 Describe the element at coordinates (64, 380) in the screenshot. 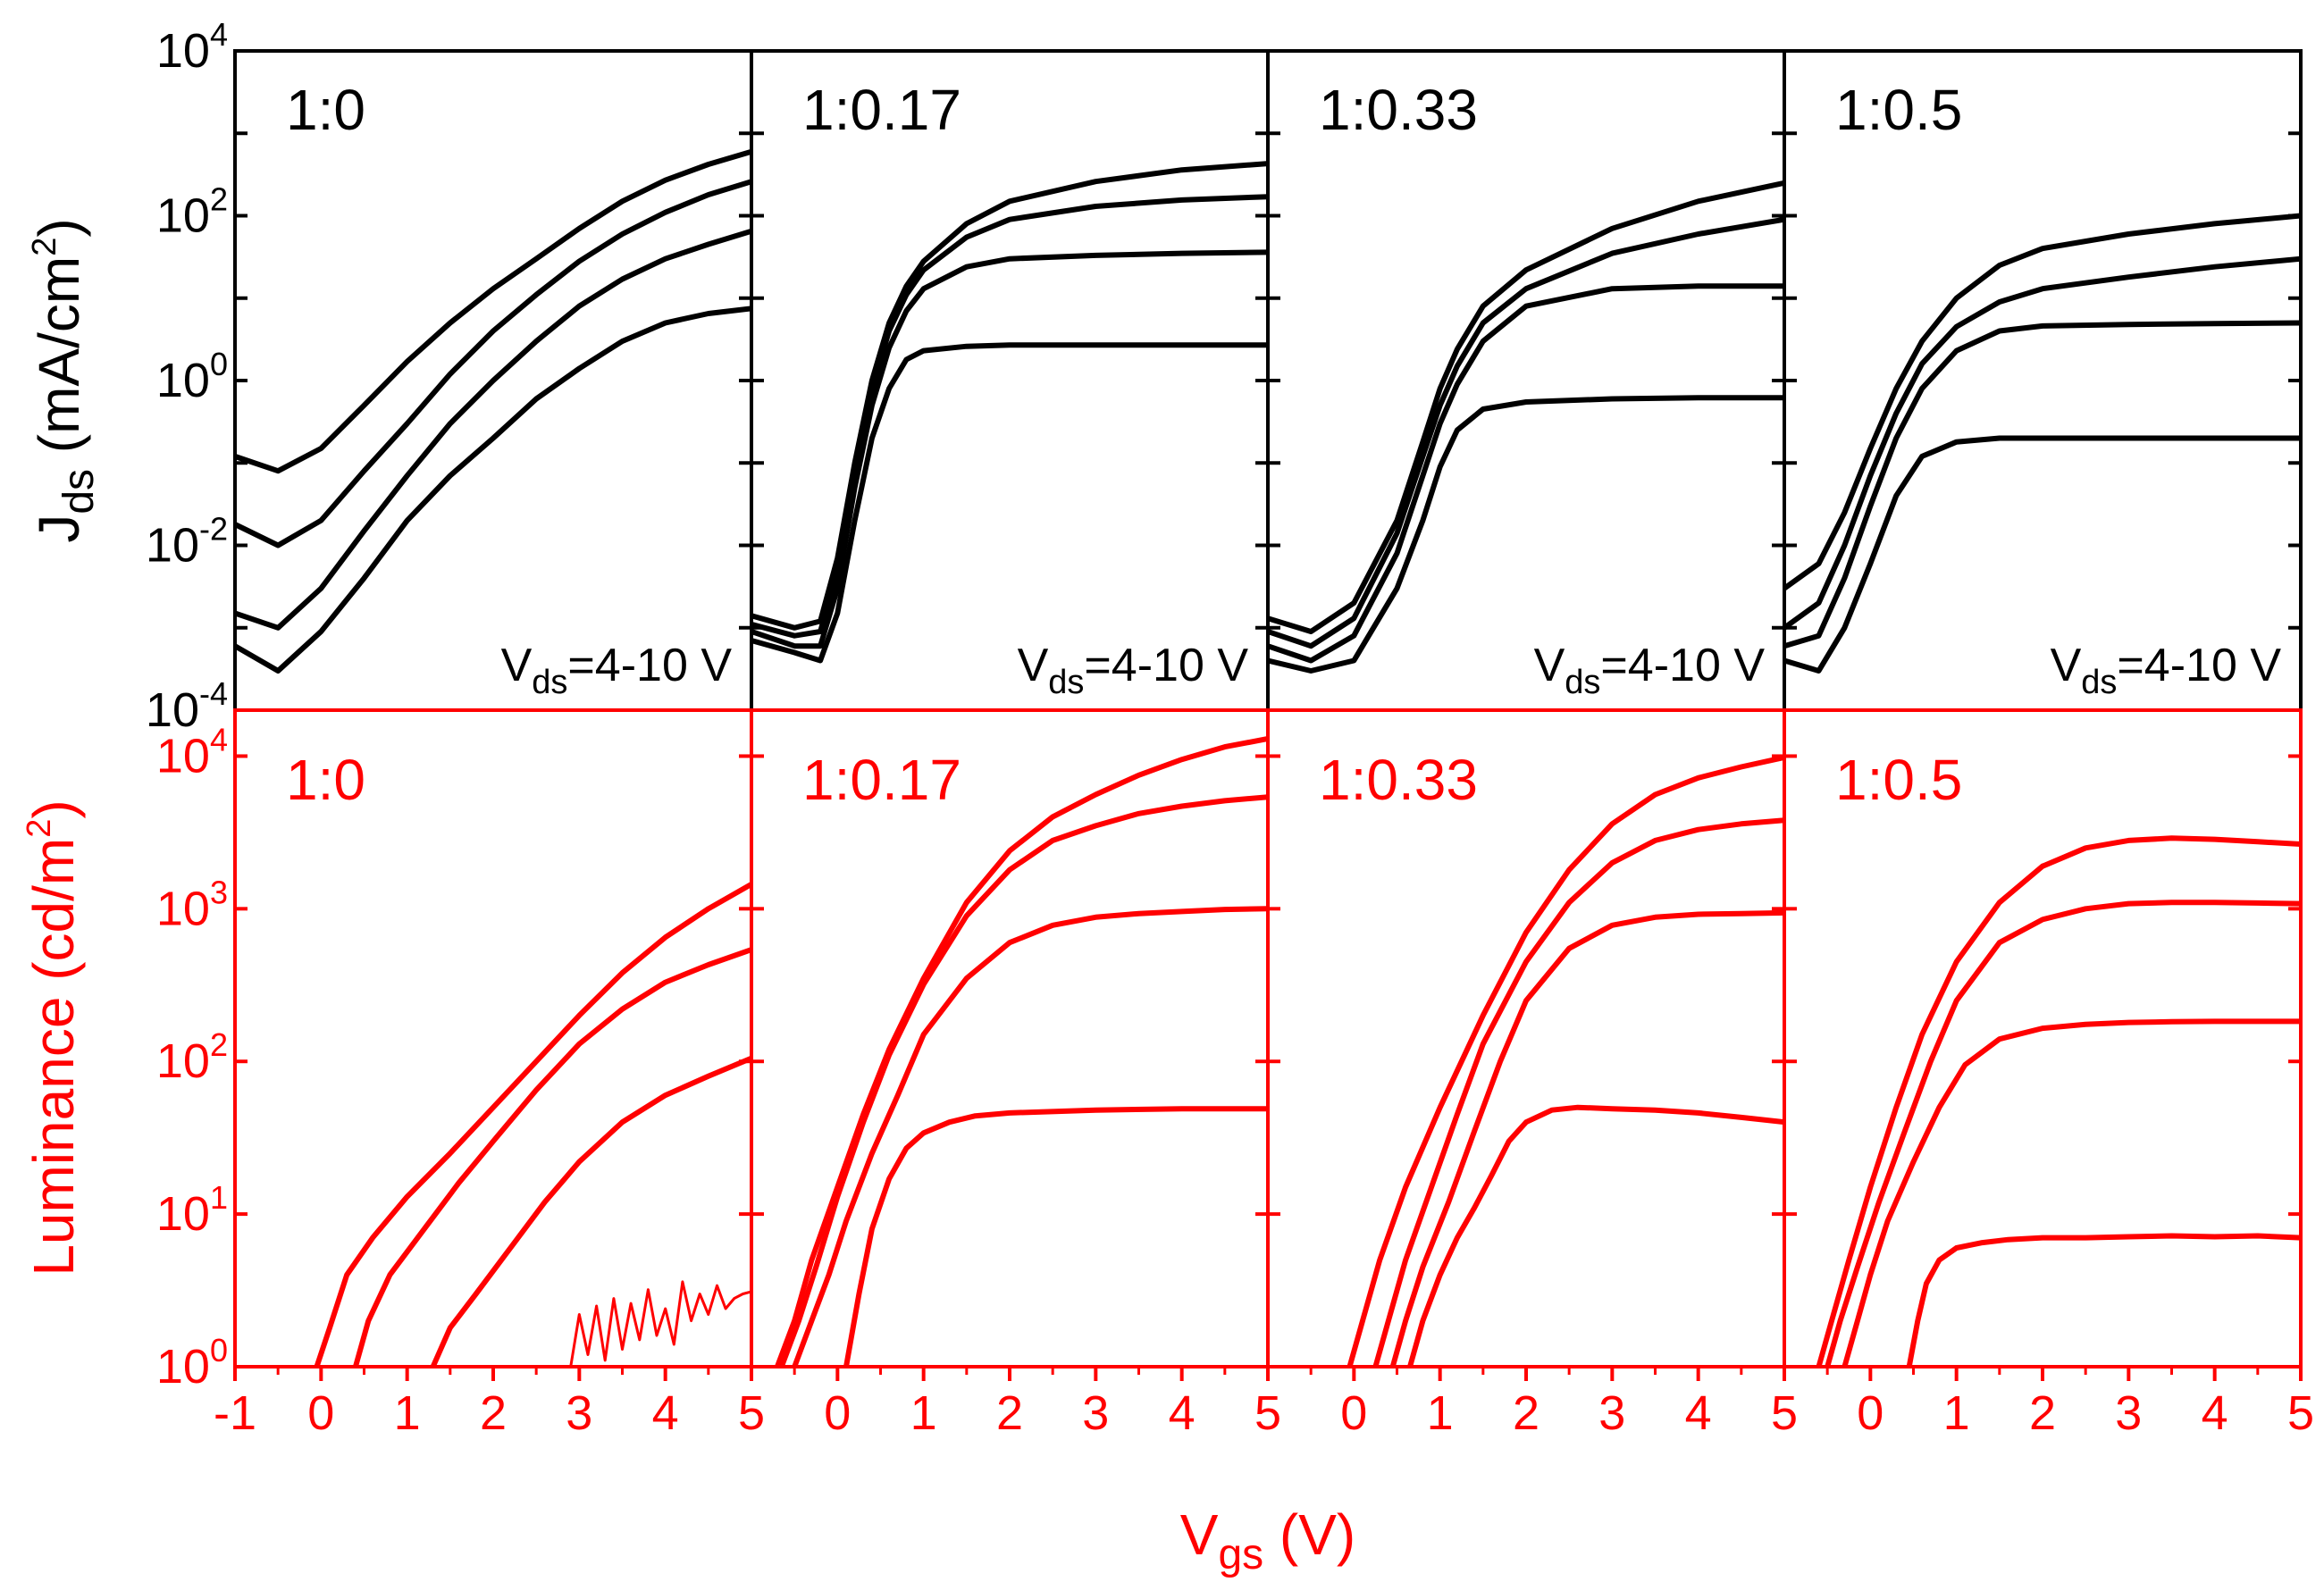

I see `y-axis-title-top: Jds (mA/cm2)` at that location.